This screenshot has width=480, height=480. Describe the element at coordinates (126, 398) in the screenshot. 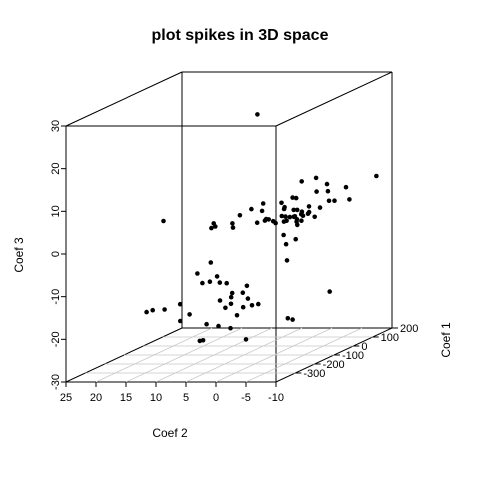

I see `x-tick-label: 15` at that location.